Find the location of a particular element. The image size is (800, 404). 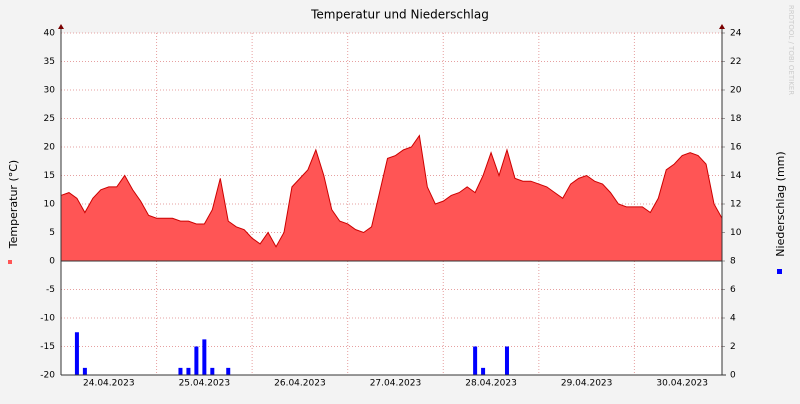

y2-tick-label: 8 is located at coordinates (733, 262).